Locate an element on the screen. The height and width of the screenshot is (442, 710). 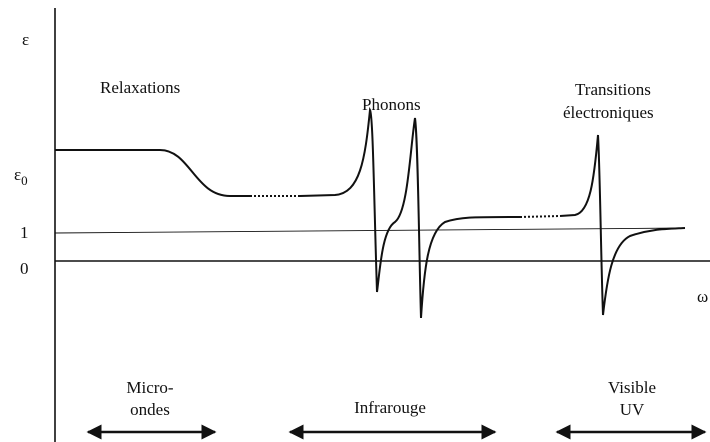
region-label: électroniques is located at coordinates (608, 112).